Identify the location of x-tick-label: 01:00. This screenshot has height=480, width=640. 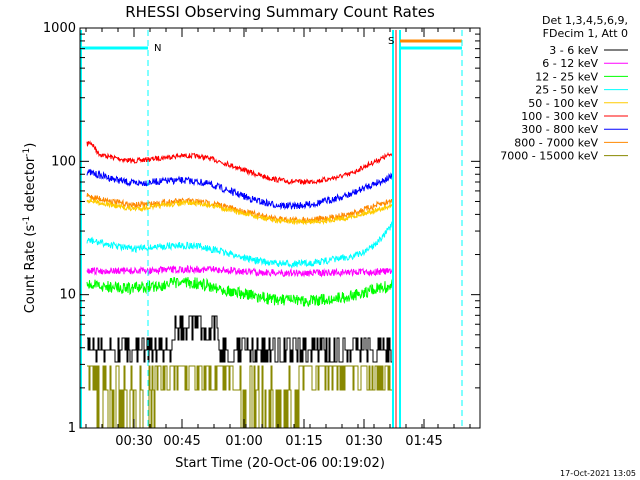
(243, 441).